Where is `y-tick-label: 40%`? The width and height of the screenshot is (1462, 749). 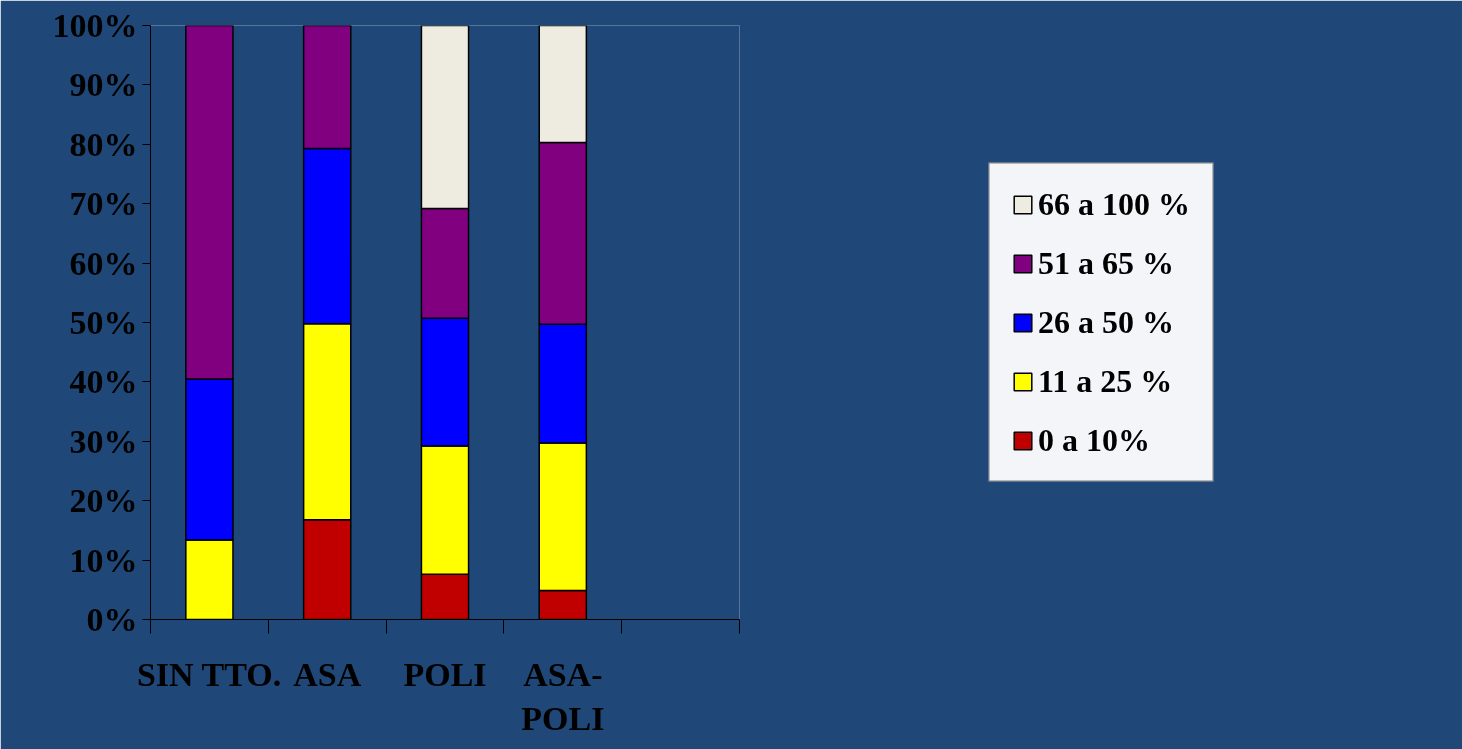 y-tick-label: 40% is located at coordinates (103, 382).